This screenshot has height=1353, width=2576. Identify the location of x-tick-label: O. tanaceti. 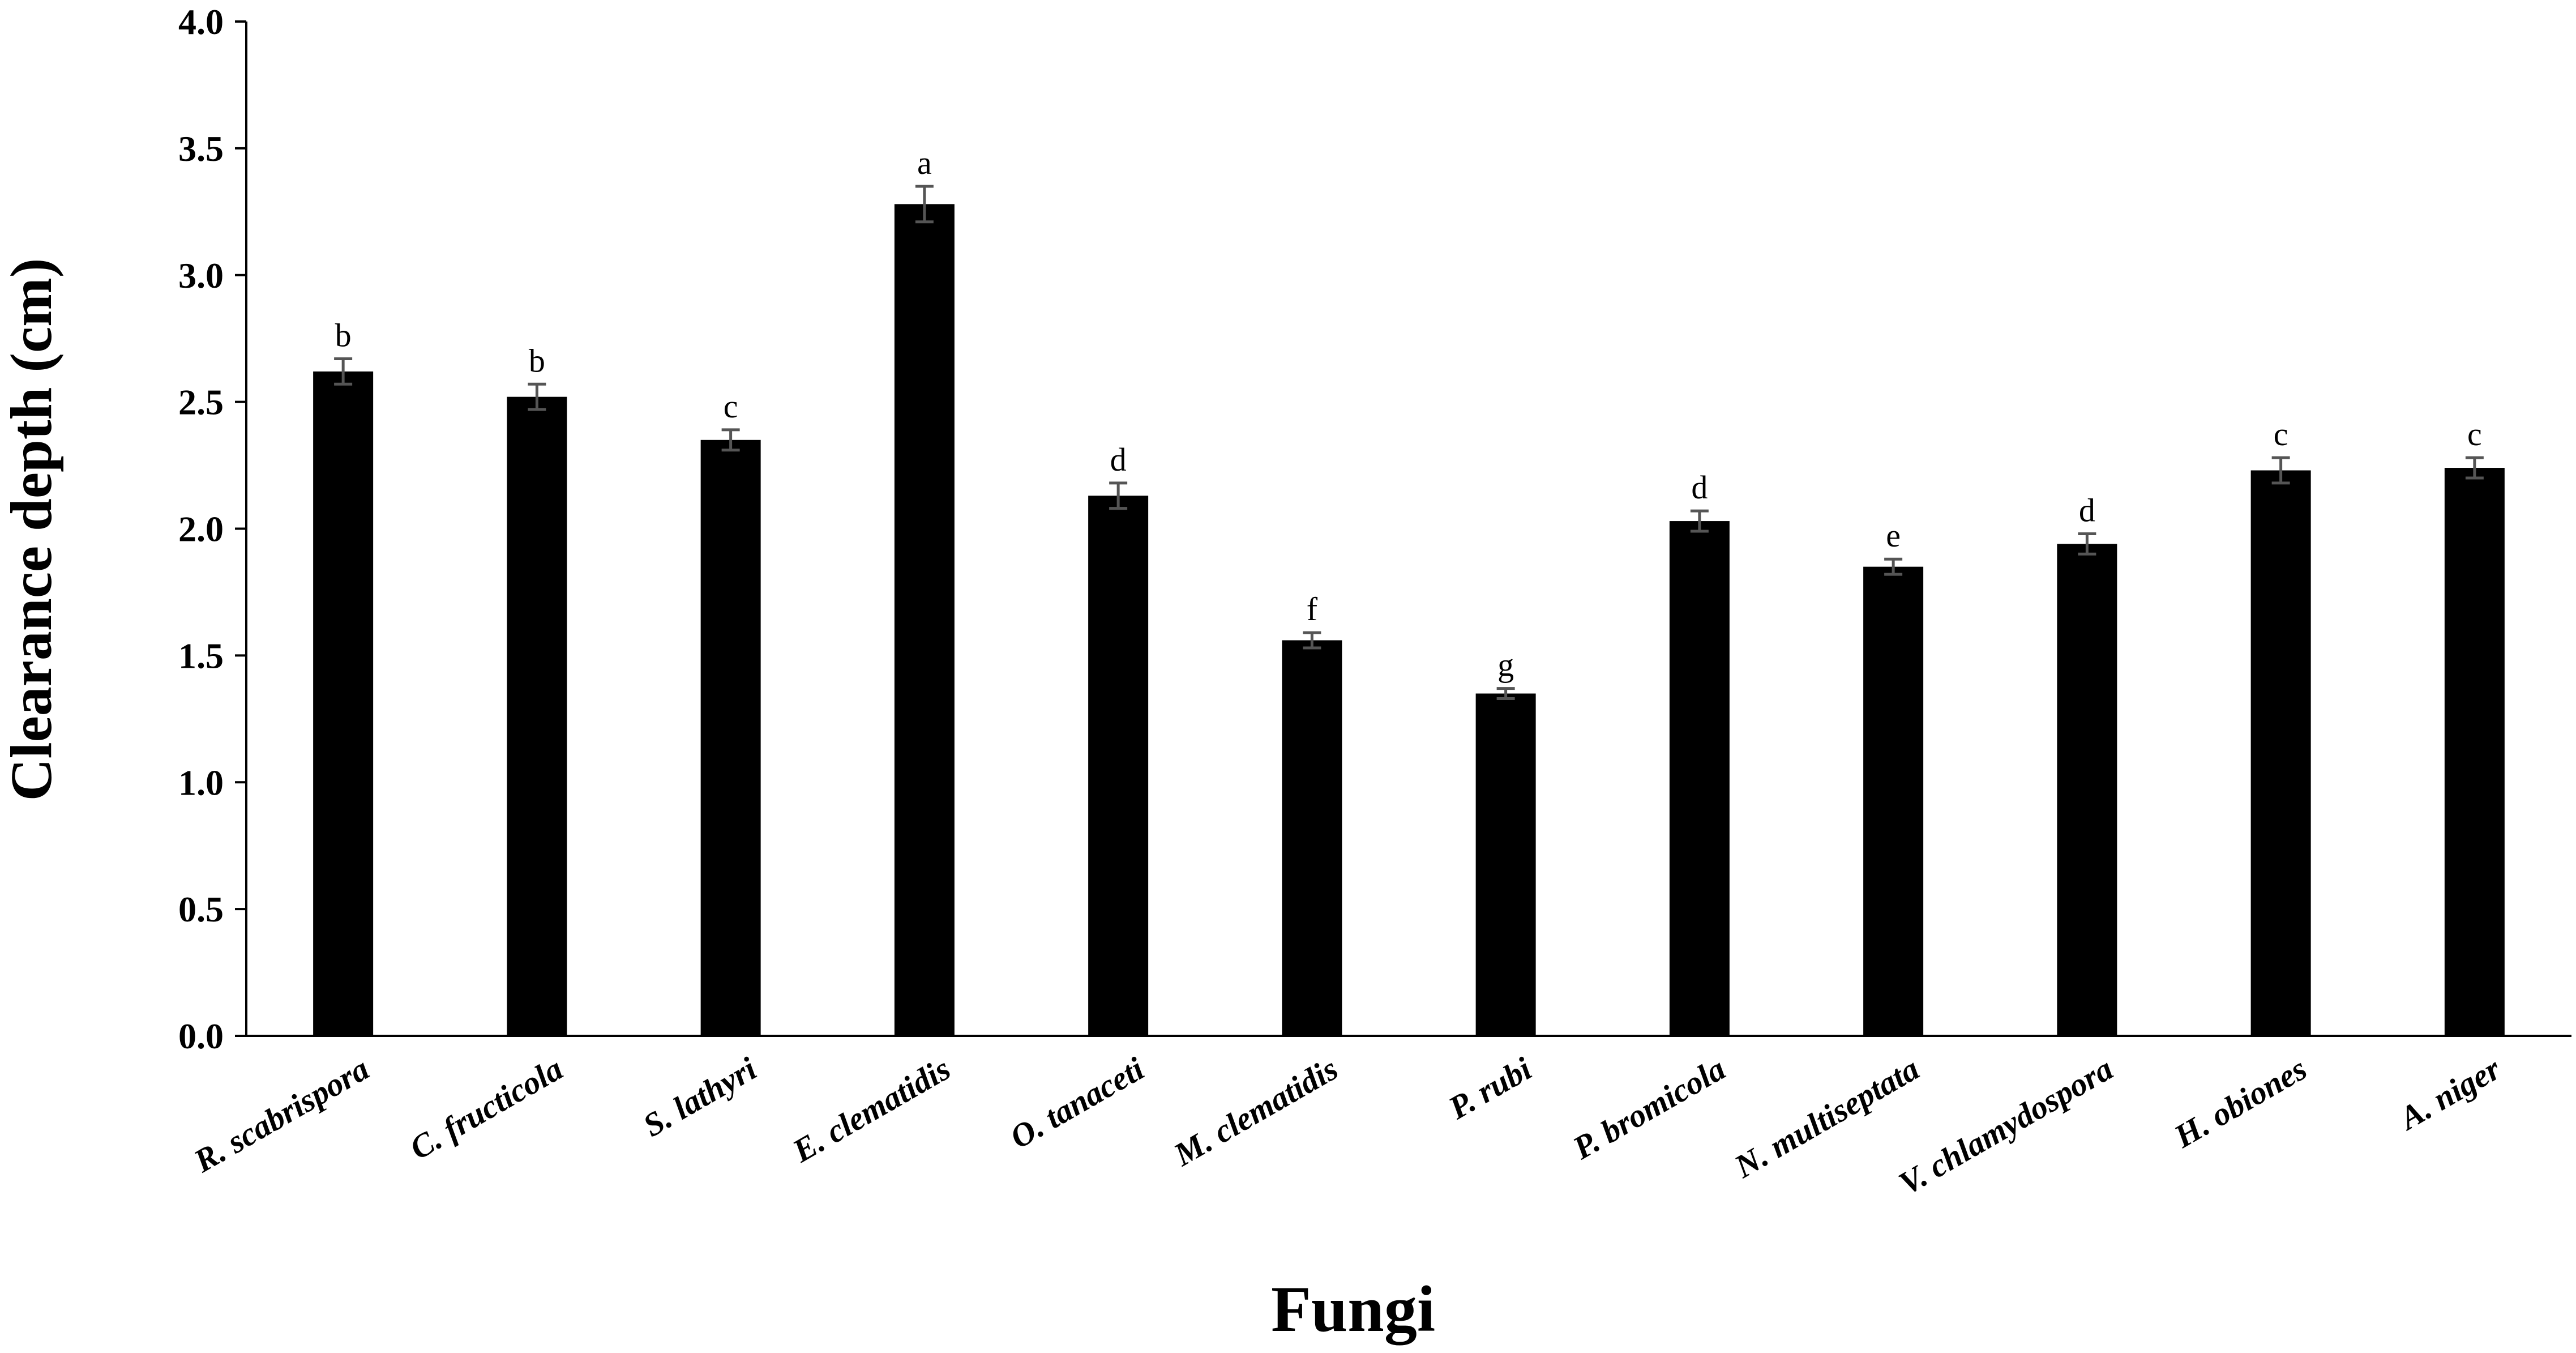
(1077, 1103).